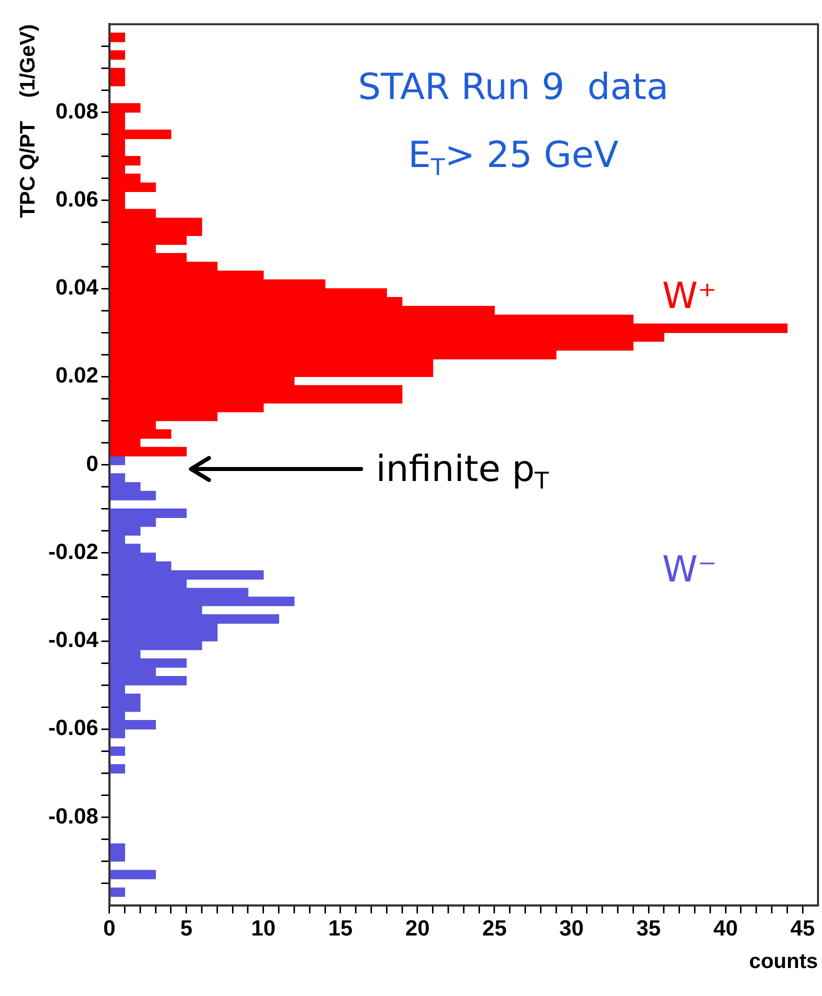 Image resolution: width=822 pixels, height=996 pixels. I want to click on y-tick-label: 0.08, so click(77, 111).